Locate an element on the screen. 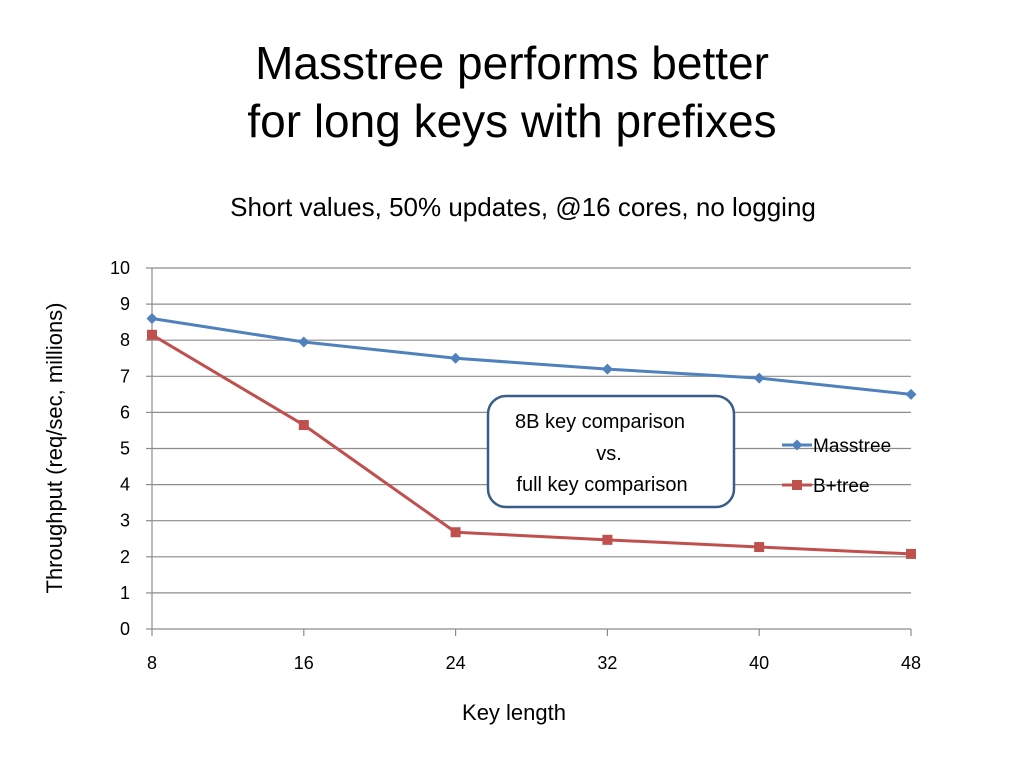 The width and height of the screenshot is (1024, 768). legend-label-masstree: Masstree is located at coordinates (852, 446).